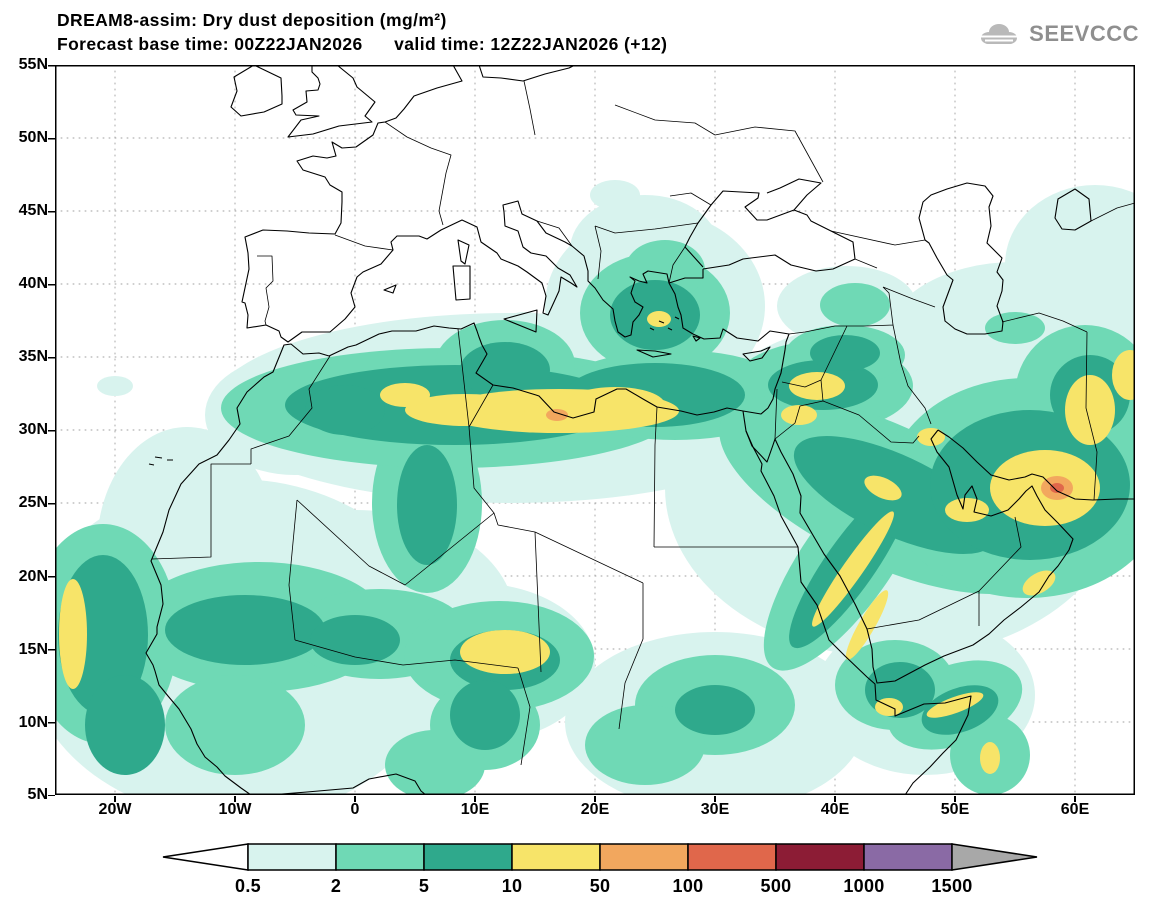  I want to click on lat-tick-label: 55N, so click(33, 64).